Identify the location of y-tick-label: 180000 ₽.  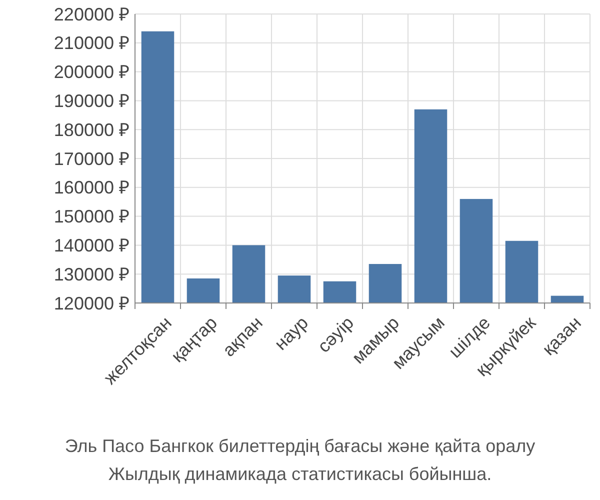
(91, 130).